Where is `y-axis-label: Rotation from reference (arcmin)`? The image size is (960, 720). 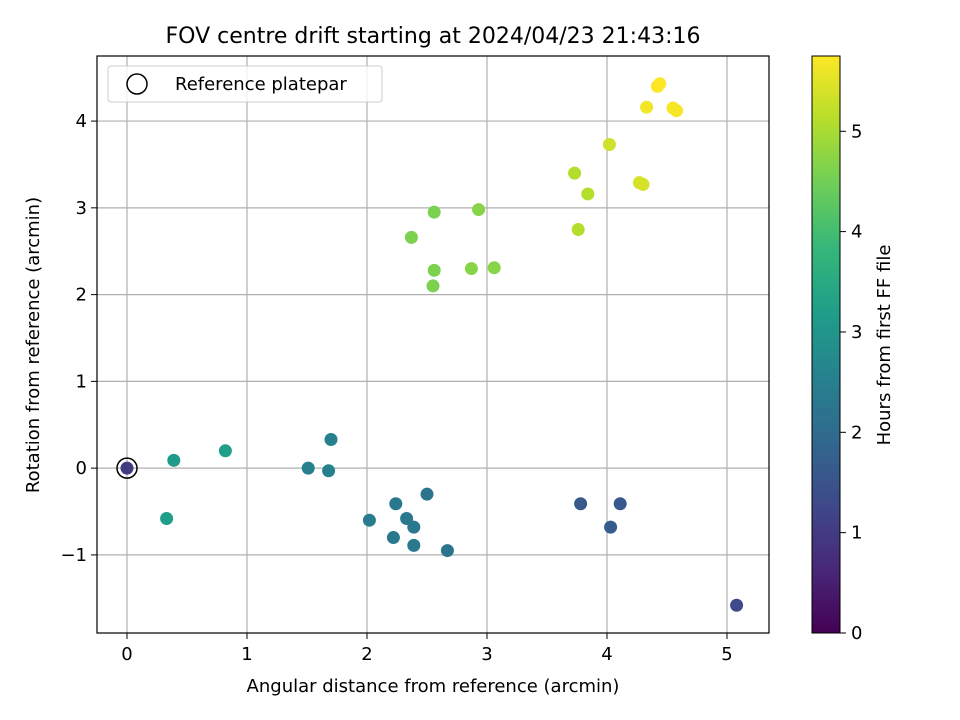 y-axis-label: Rotation from reference (arcmin) is located at coordinates (33, 345).